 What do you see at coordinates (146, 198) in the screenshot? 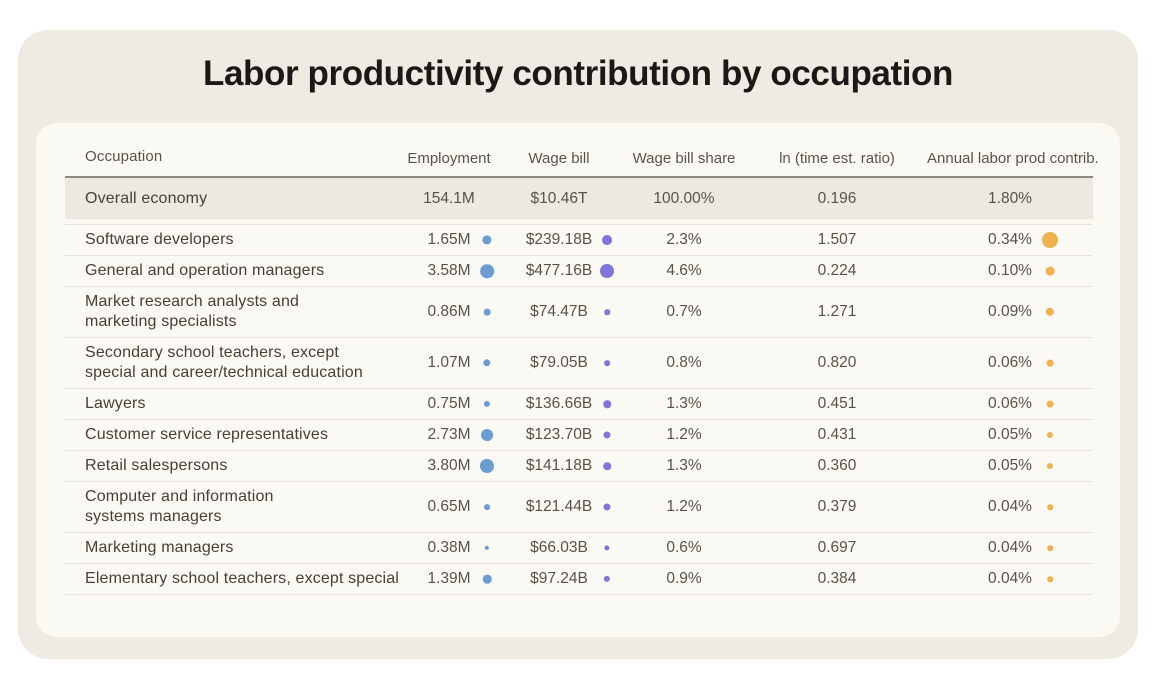
I see `occupation-cell: Overall economy` at bounding box center [146, 198].